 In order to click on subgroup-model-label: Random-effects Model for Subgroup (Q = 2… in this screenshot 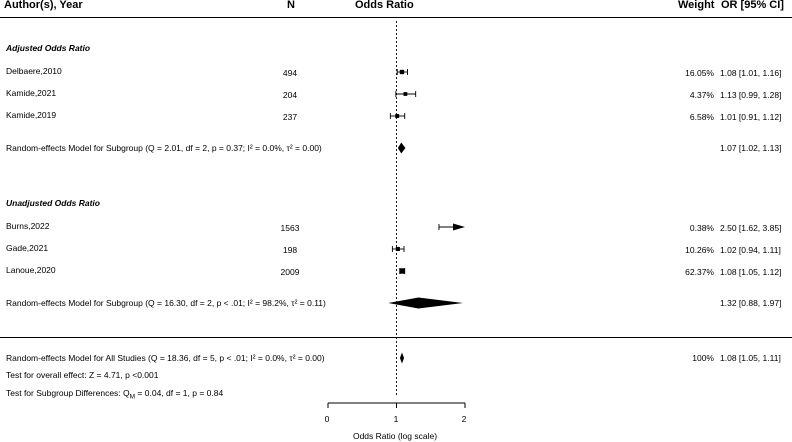, I will do `click(164, 148)`.